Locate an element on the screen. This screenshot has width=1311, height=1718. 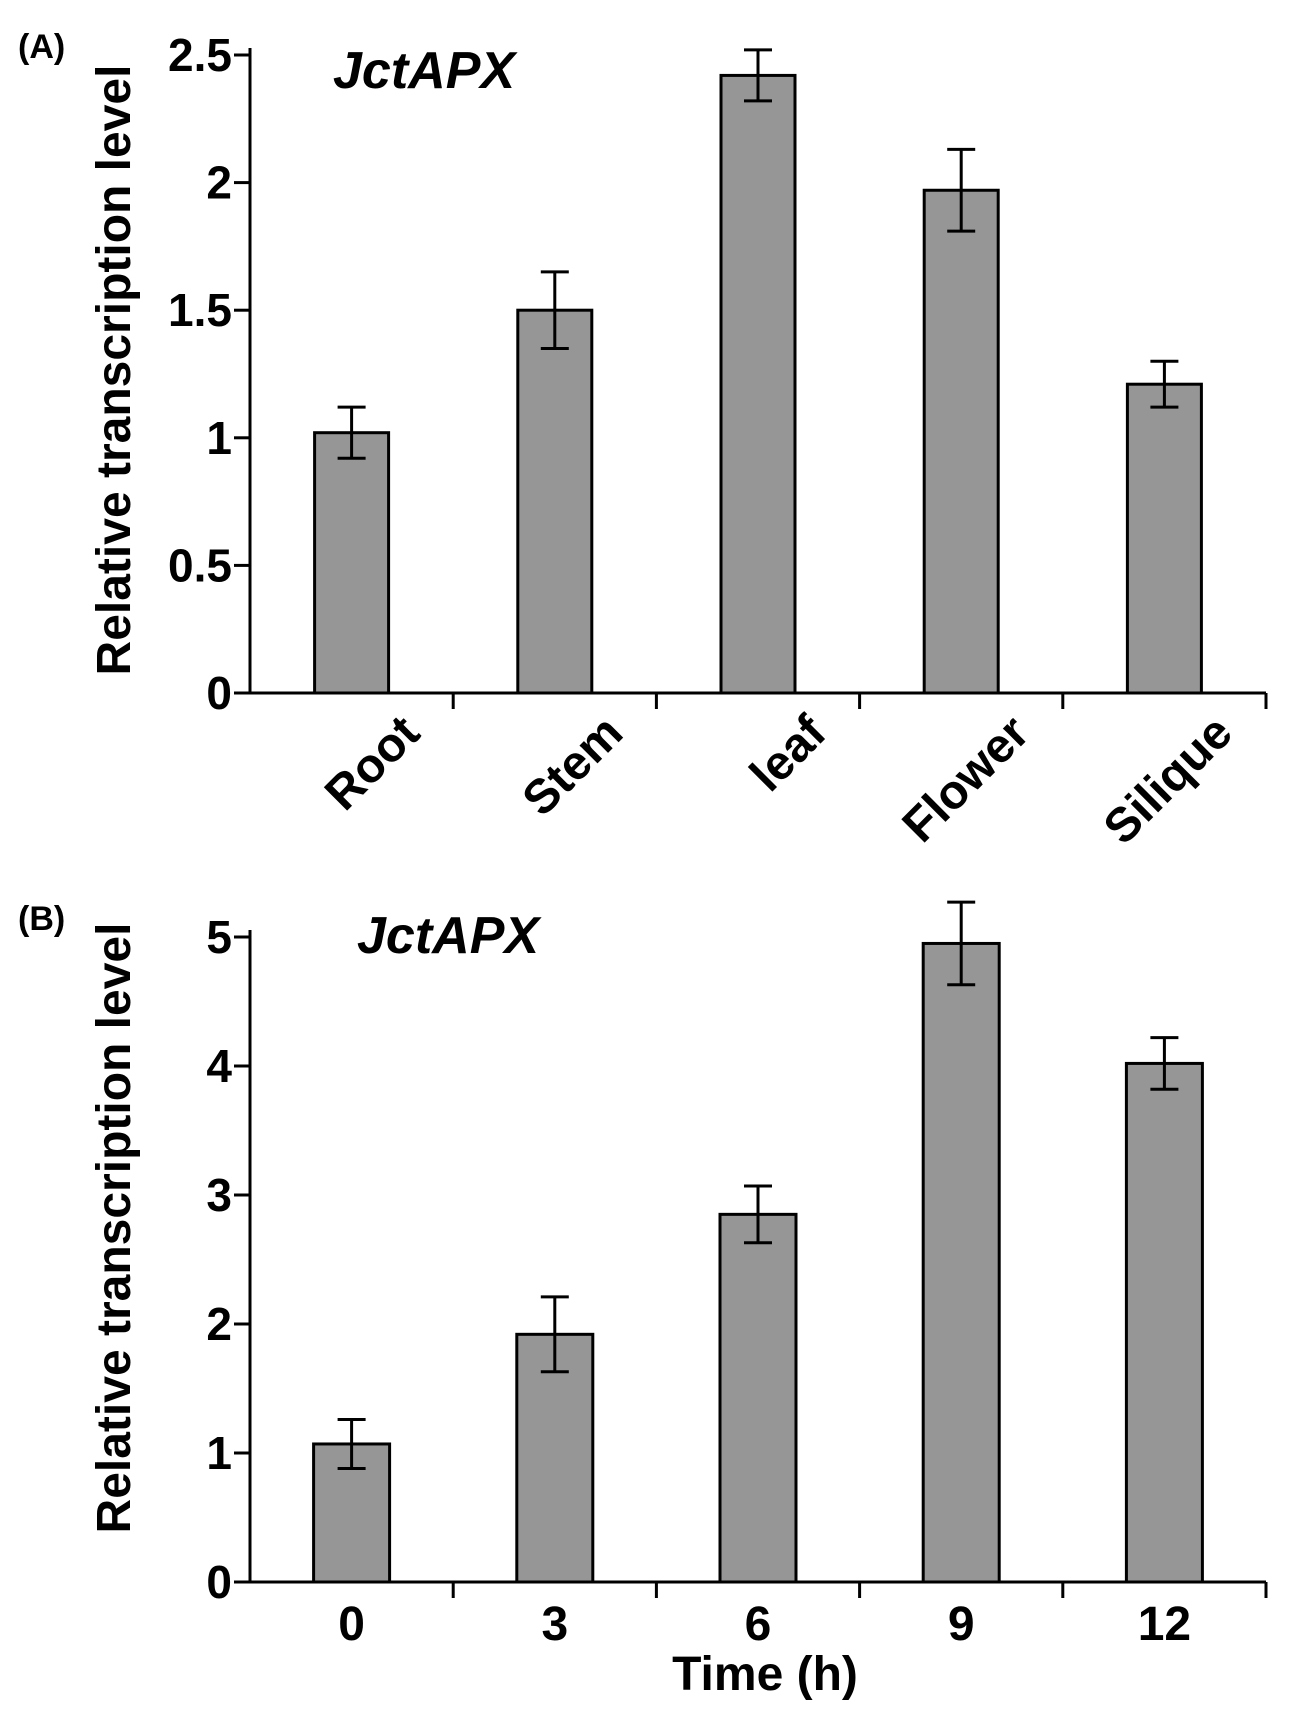
panel-a-label: (A) is located at coordinates (41, 47).